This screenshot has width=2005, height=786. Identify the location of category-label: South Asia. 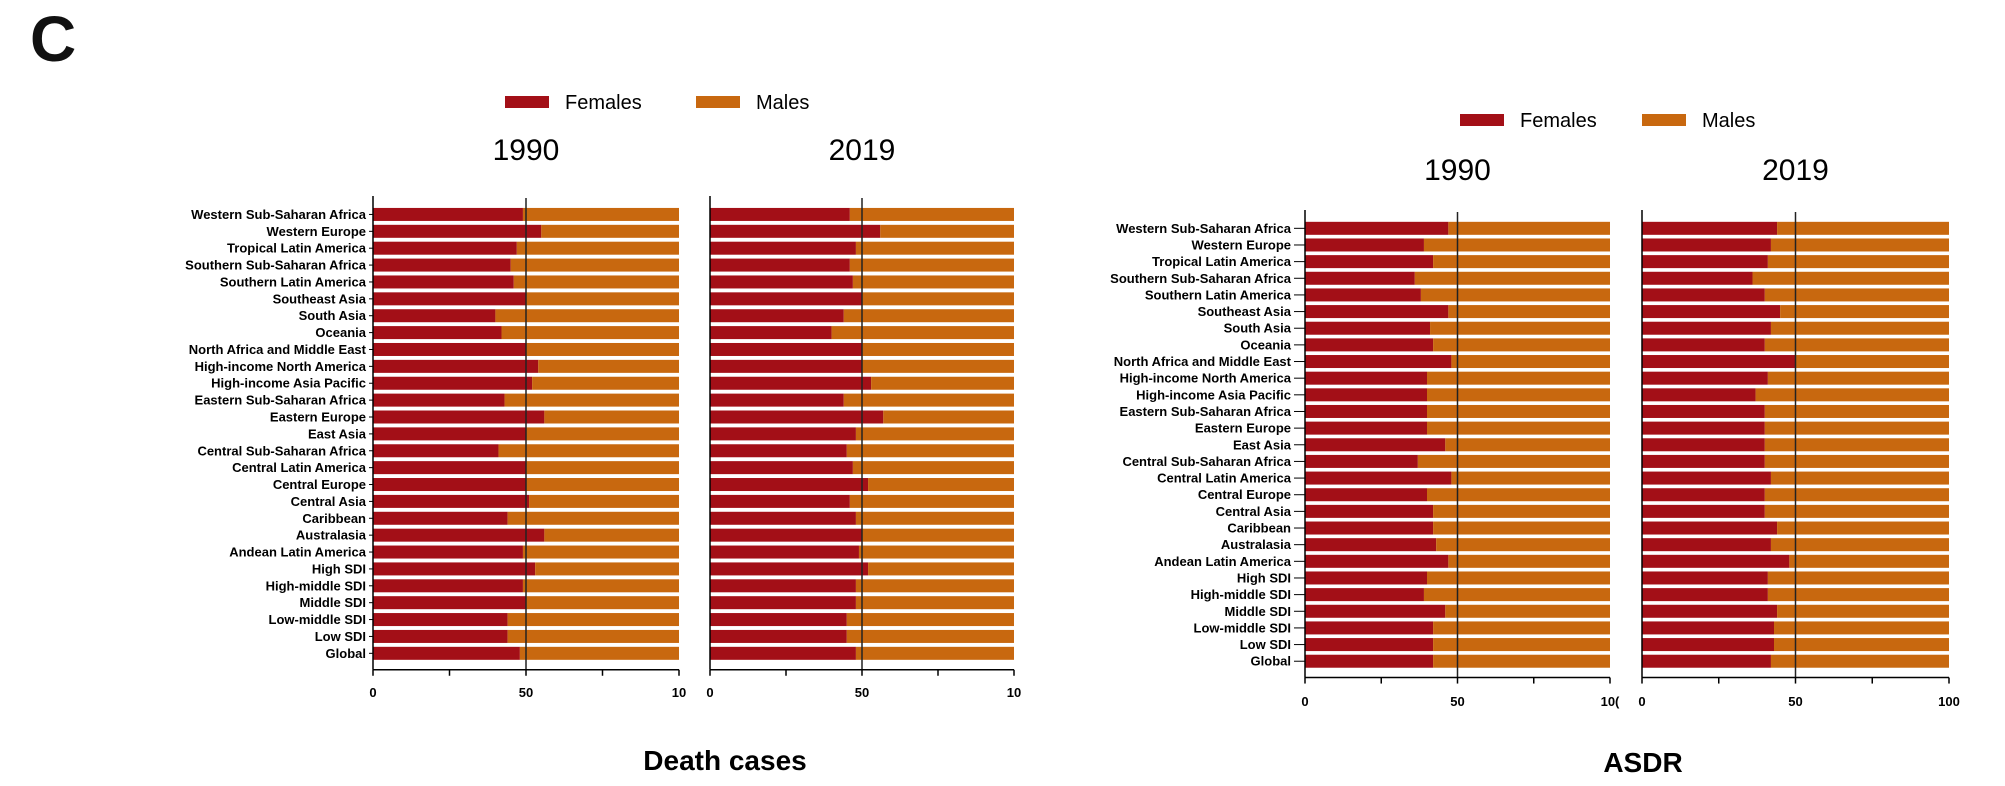
(333, 315).